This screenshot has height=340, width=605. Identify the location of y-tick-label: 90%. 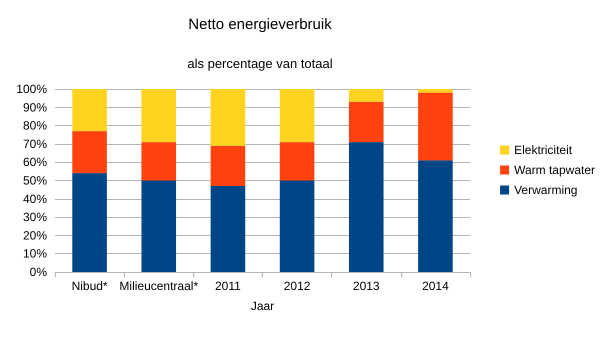
(35, 107).